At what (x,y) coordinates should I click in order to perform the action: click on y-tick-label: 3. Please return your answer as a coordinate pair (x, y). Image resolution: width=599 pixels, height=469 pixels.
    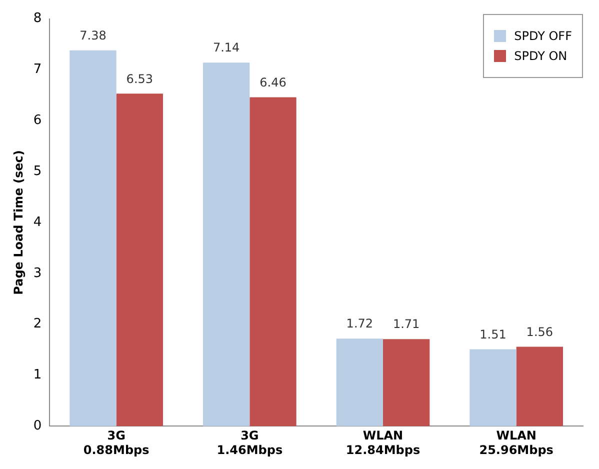
    Looking at the image, I should click on (37, 273).